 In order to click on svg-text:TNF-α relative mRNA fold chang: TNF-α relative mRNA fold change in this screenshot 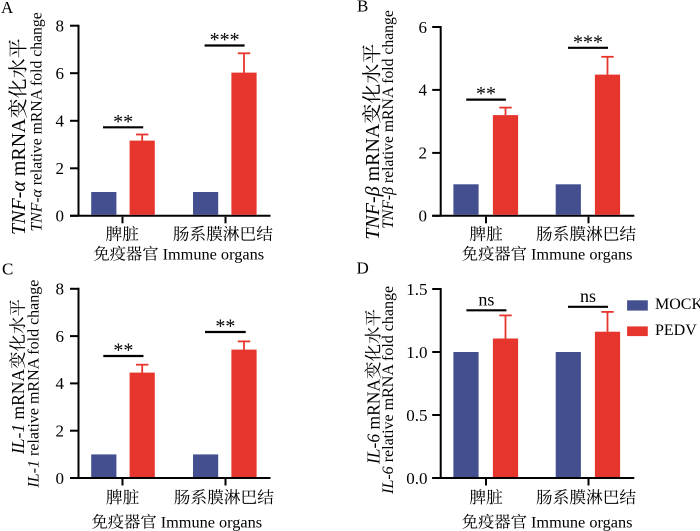, I will do `click(37, 121)`.